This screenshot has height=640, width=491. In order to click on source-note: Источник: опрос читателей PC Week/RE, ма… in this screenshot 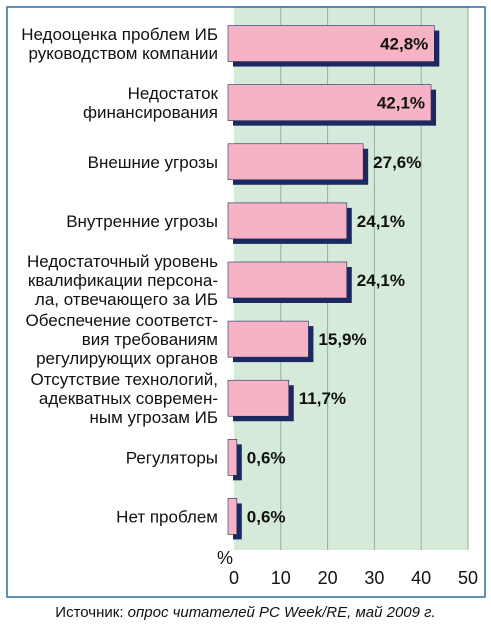, I will do `click(245, 612)`.